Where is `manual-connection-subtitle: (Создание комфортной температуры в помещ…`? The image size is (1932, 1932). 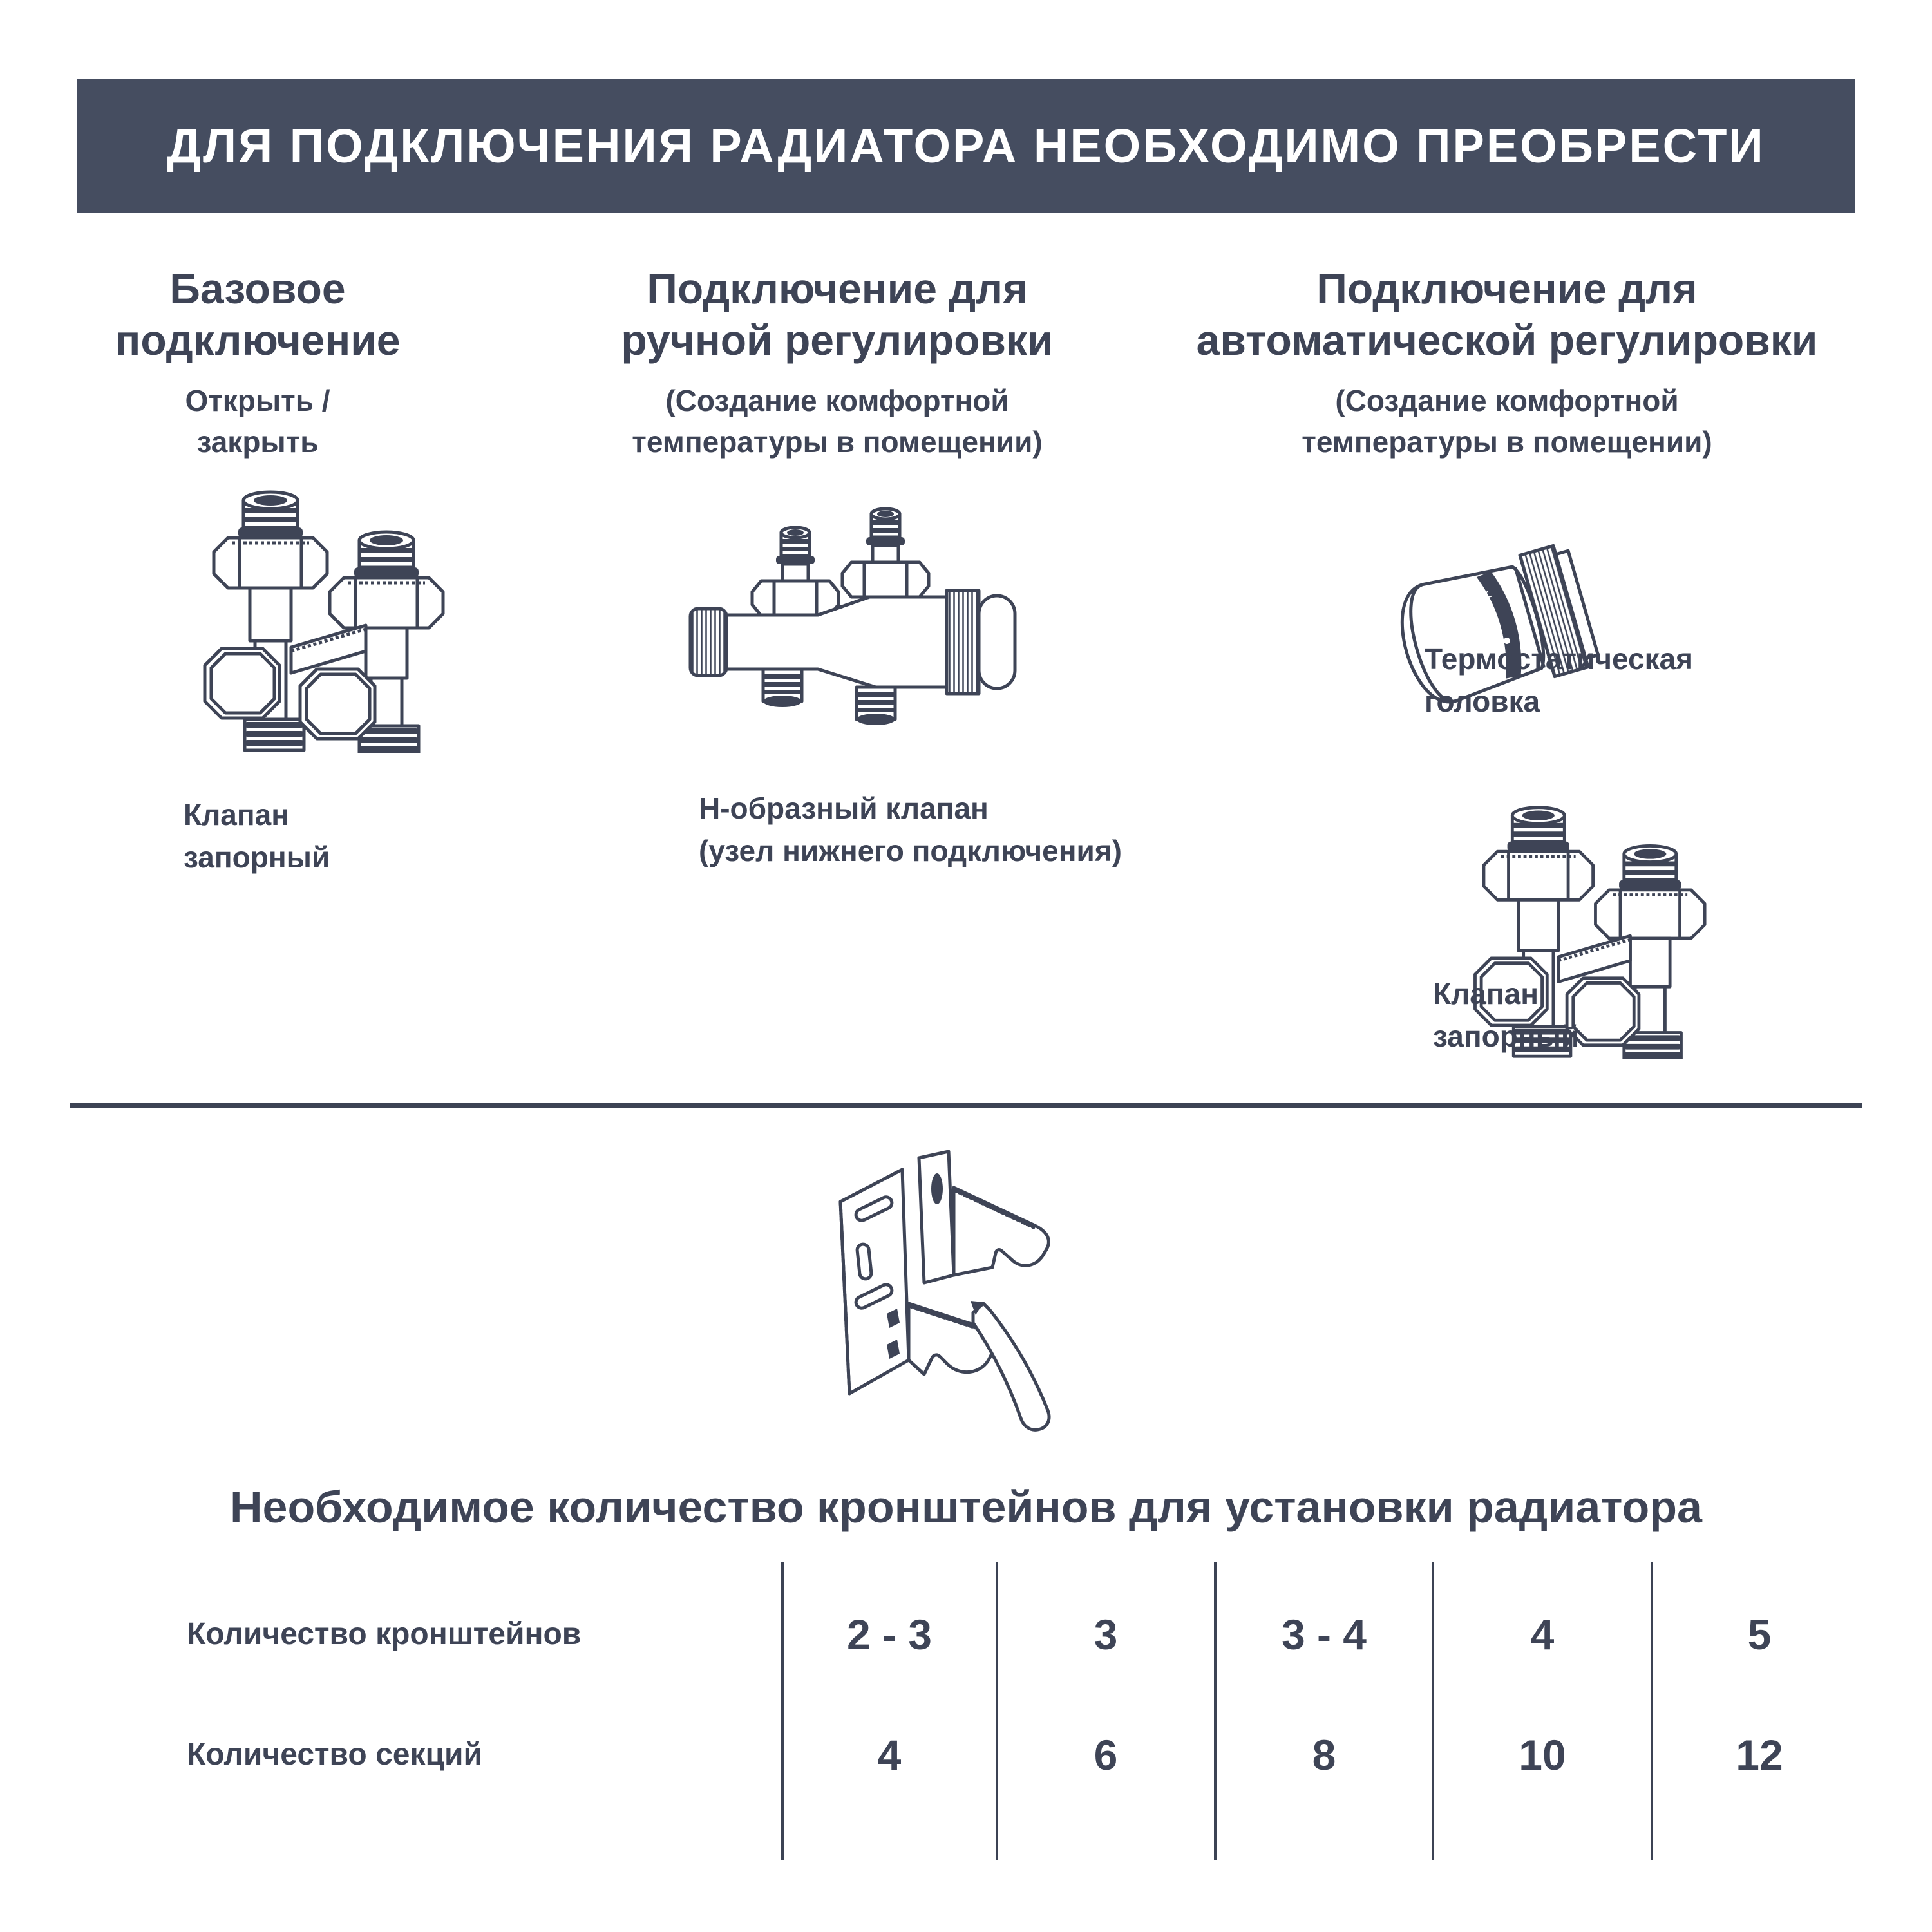 manual-connection-subtitle: (Создание комфортной температуры в помещ… is located at coordinates (838, 421).